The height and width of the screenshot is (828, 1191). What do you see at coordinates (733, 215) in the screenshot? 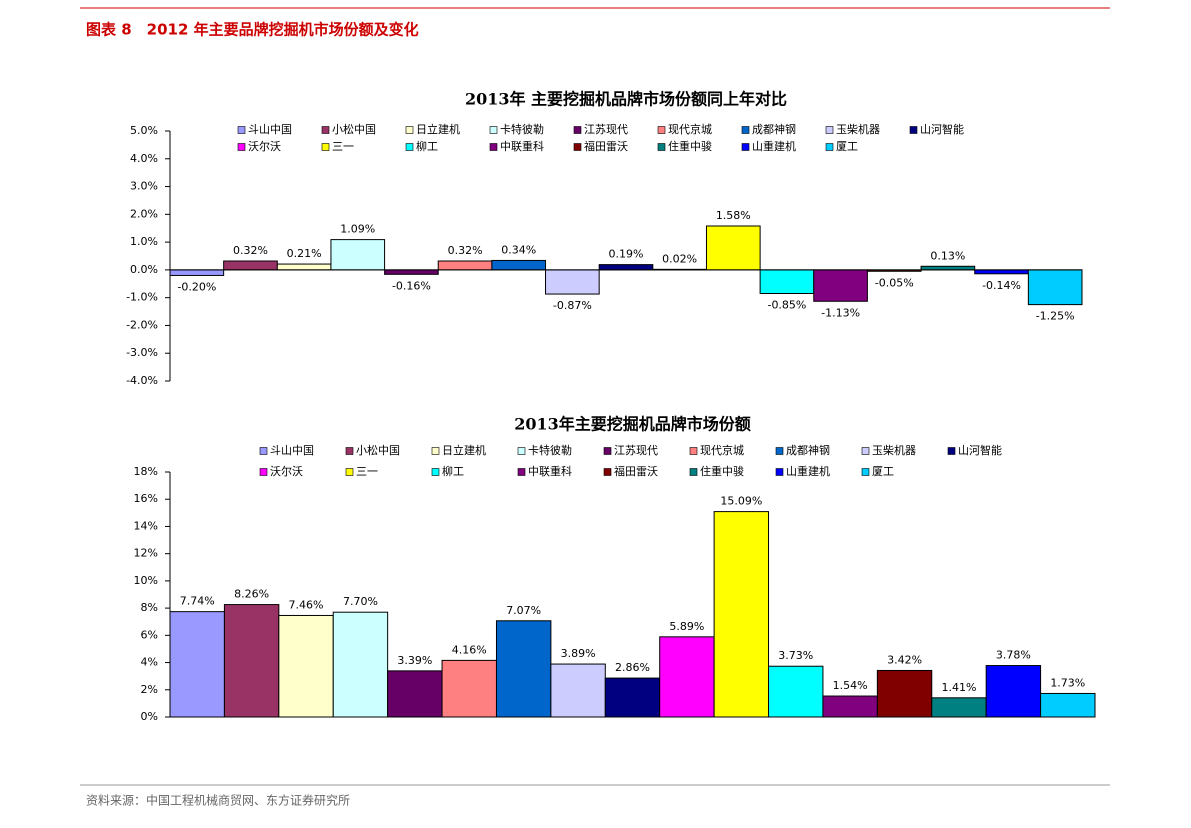
I see `value-label: 1.58%` at bounding box center [733, 215].